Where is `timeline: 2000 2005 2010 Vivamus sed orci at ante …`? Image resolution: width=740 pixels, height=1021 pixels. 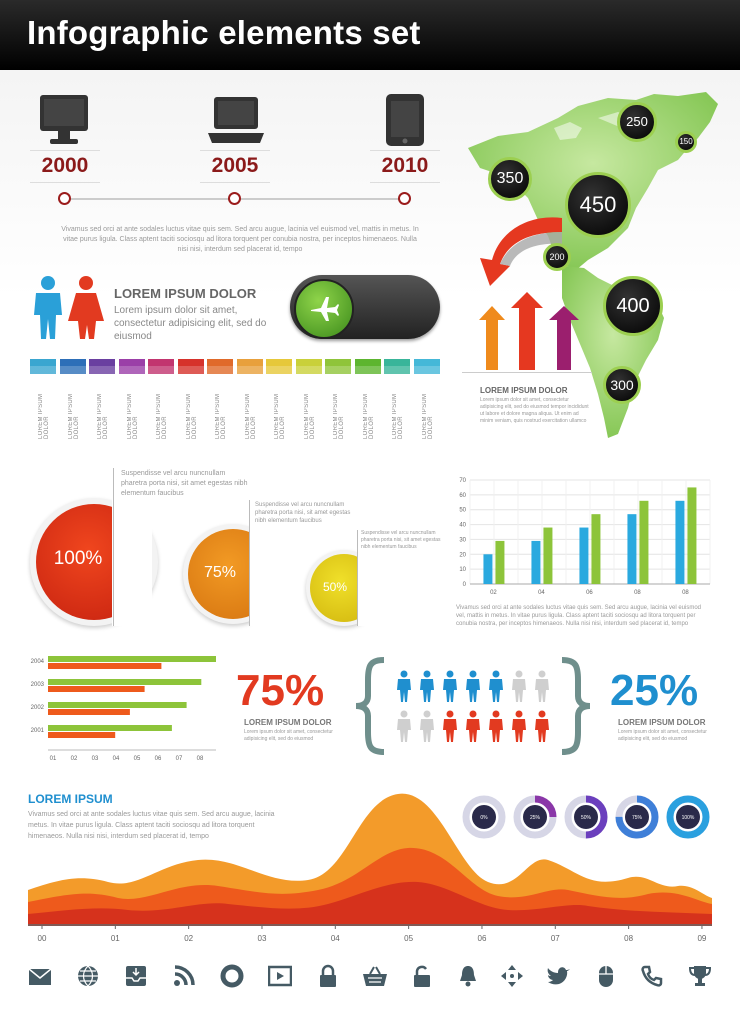 timeline: 2000 2005 2010 Vivamus sed orci at ante … is located at coordinates (240, 178).